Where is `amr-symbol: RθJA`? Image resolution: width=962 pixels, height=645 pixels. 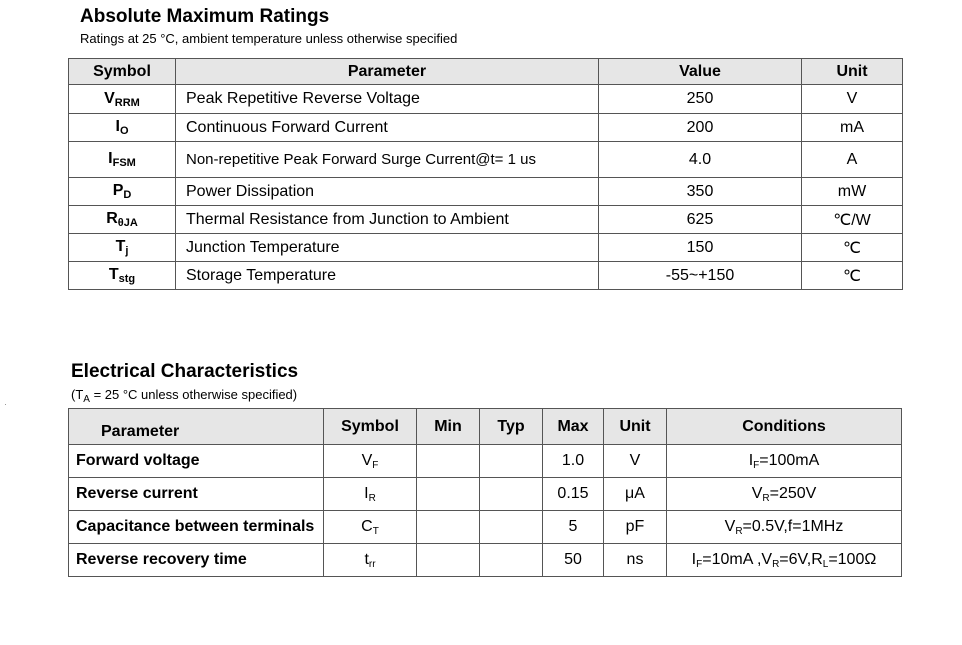
amr-symbol: RθJA is located at coordinates (122, 219).